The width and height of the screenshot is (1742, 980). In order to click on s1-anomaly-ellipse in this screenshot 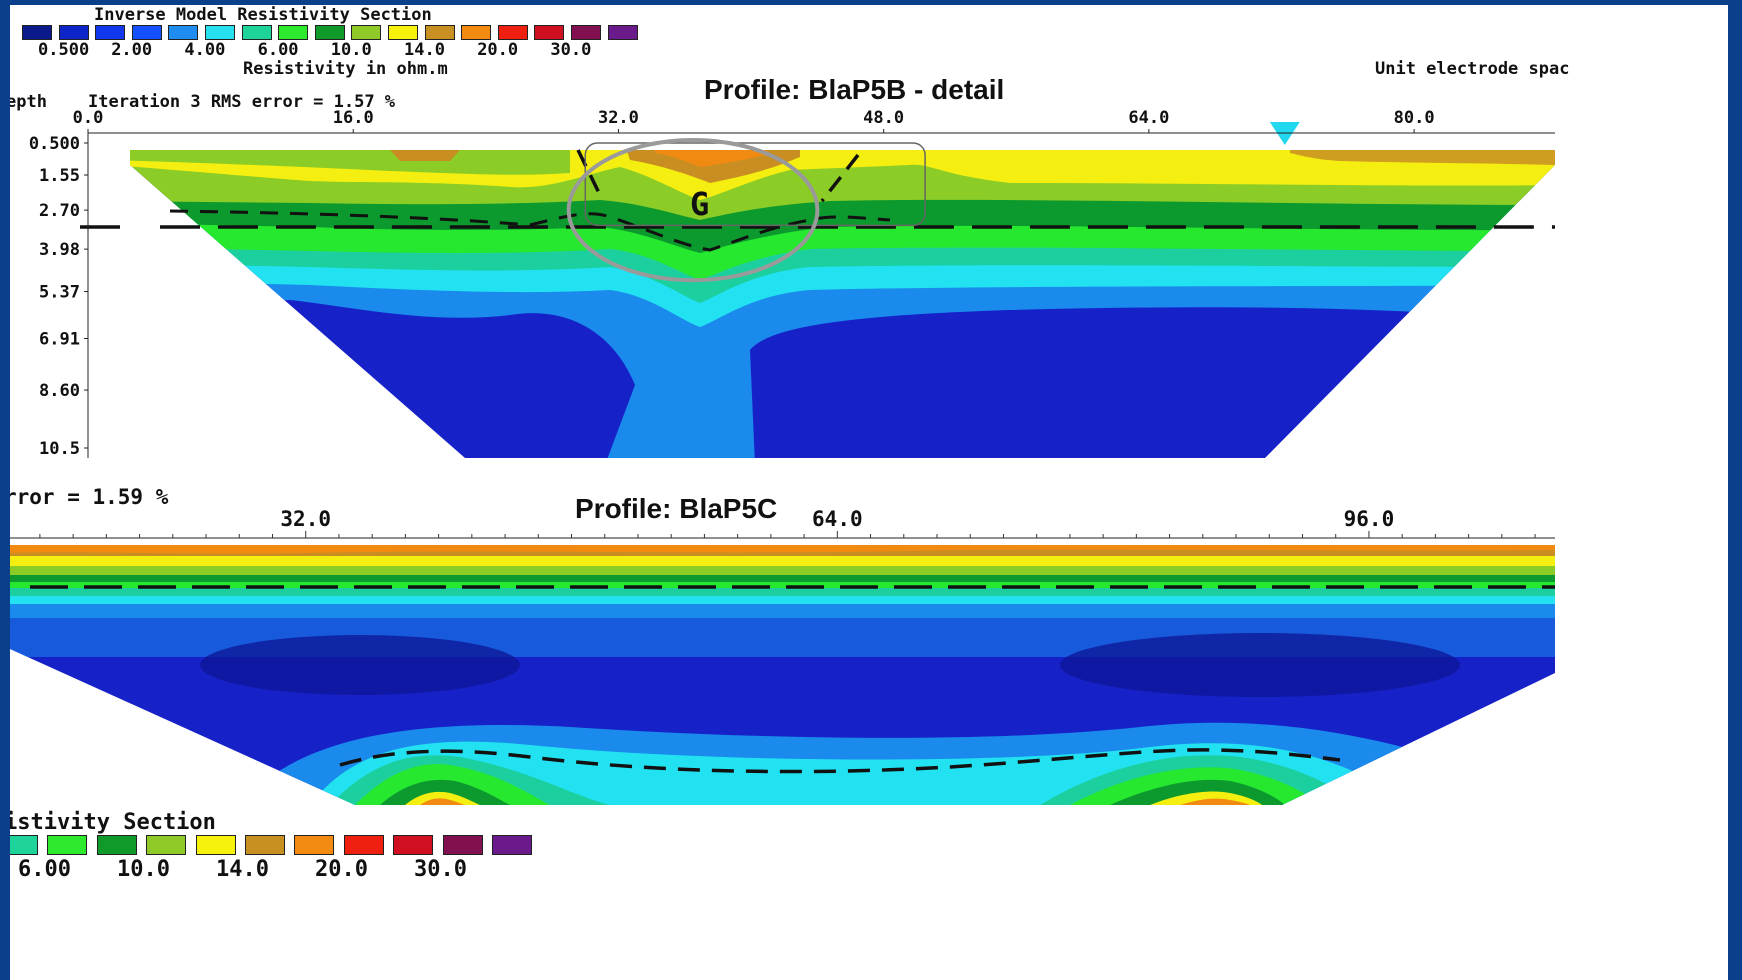, I will do `click(693, 210)`.